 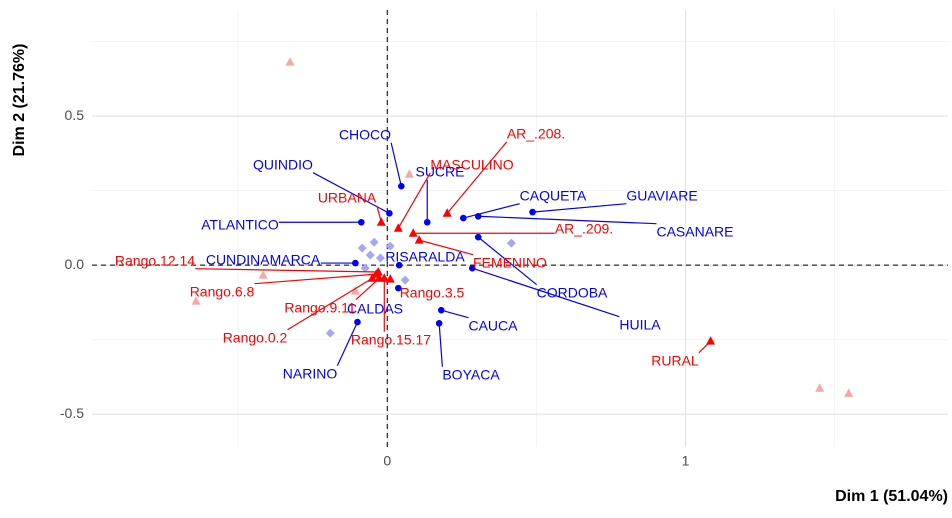 I want to click on point-label: MASCULINO, so click(x=471, y=165).